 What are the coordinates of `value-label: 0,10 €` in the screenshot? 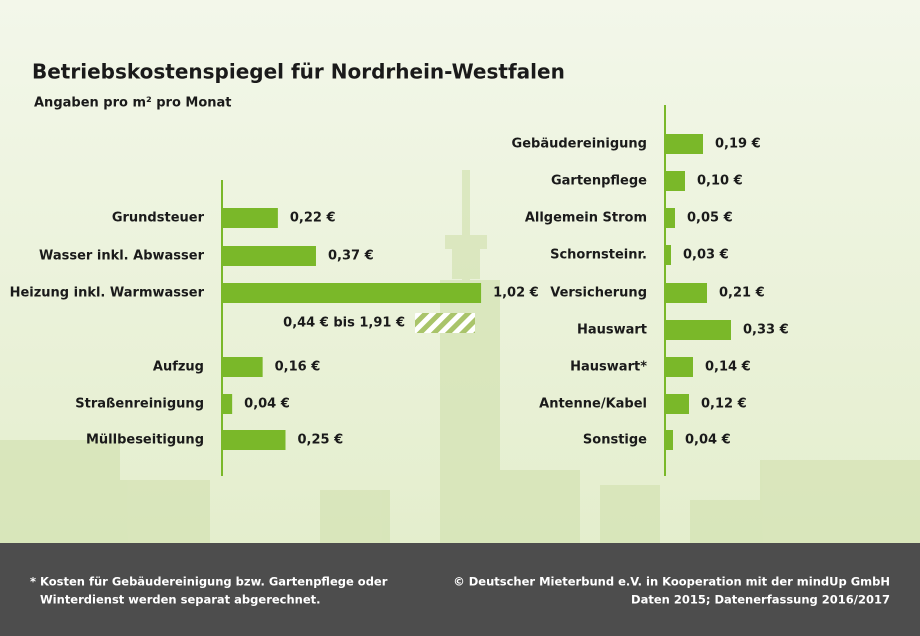 It's located at (720, 181).